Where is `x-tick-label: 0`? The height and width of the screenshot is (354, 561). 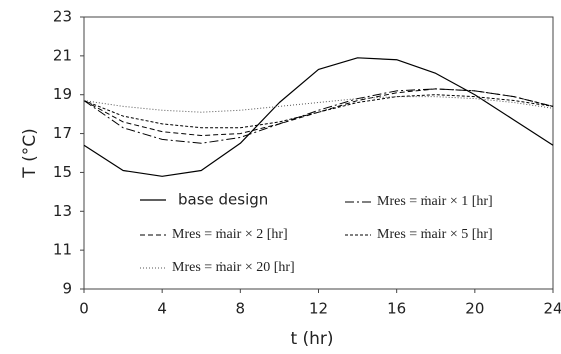 x-tick-label: 0 is located at coordinates (84, 309).